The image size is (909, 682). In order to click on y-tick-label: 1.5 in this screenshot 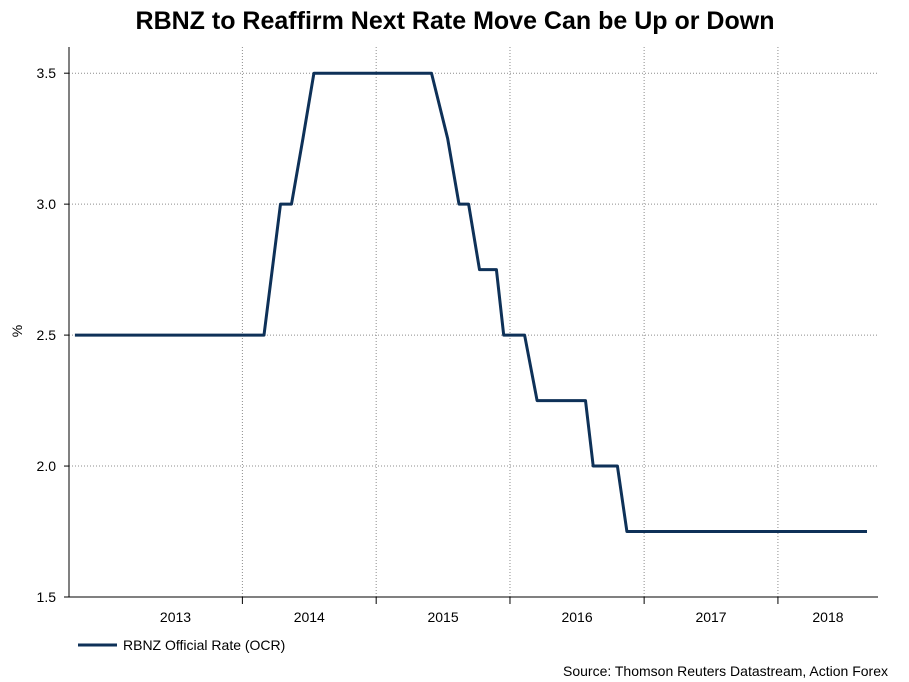, I will do `click(47, 597)`.